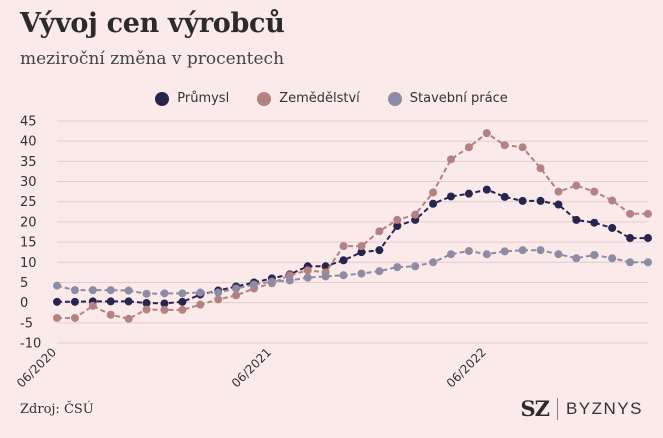 The image size is (663, 438). I want to click on chart-legend: Průmysl Zemědělství Stavební práce, so click(331, 98).